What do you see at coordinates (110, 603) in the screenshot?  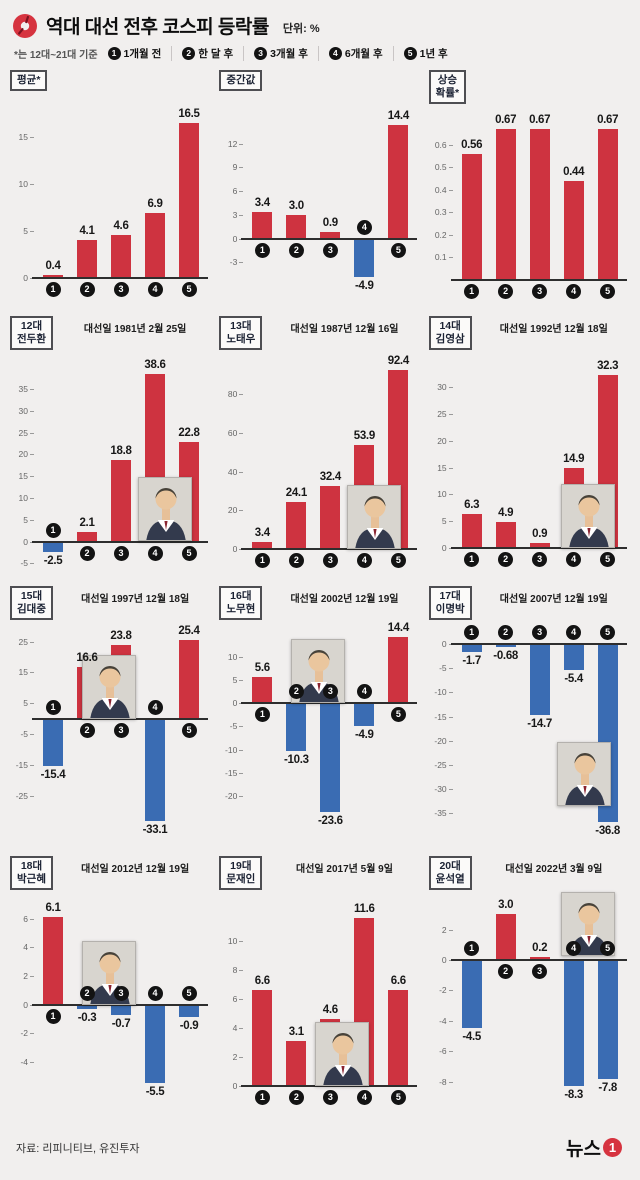 I see `chart-header: 15대 김대중 대선일 1997년 12월 18일` at bounding box center [110, 603].